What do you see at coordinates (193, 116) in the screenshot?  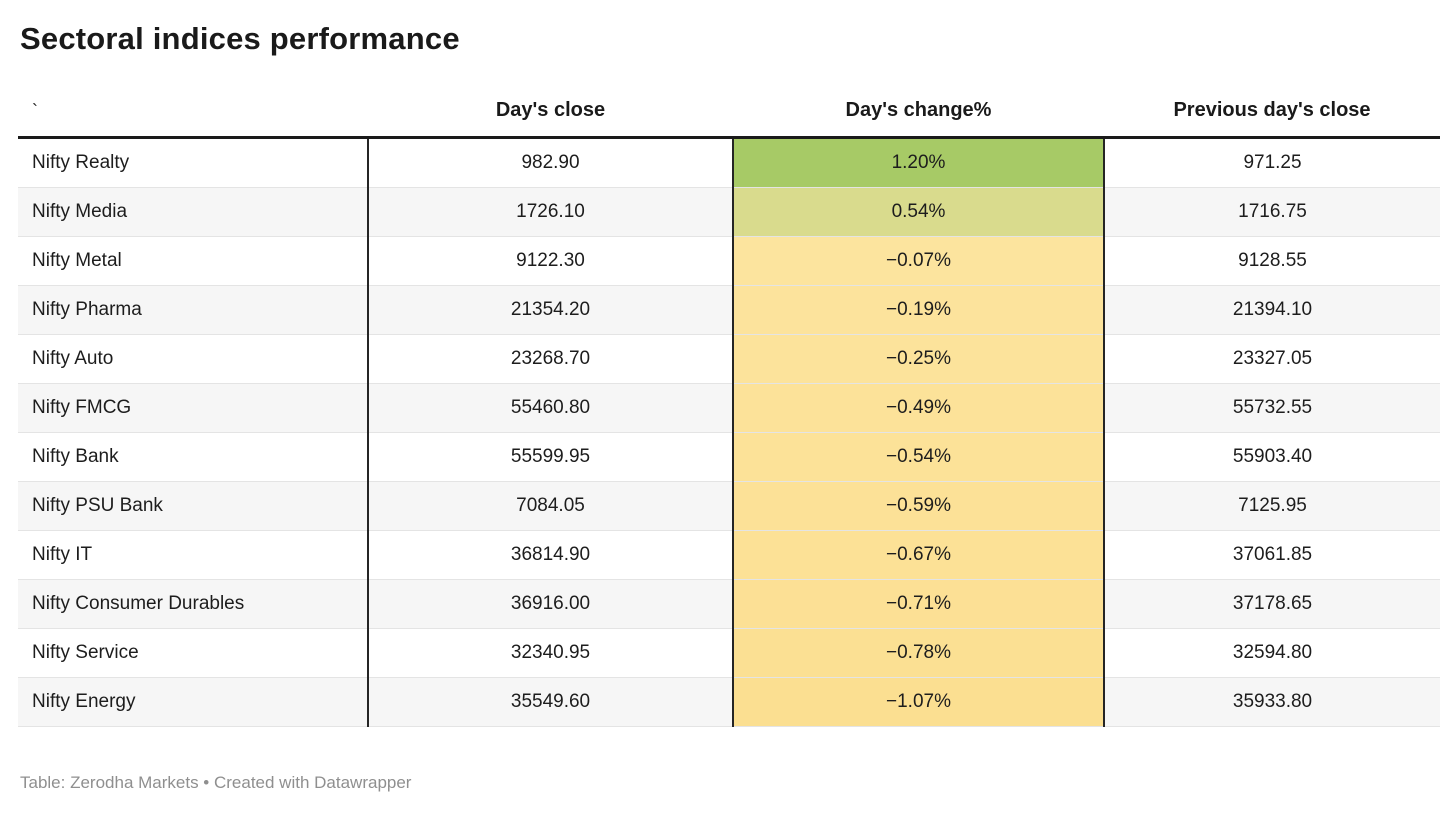 I see `header-name-column: `` at bounding box center [193, 116].